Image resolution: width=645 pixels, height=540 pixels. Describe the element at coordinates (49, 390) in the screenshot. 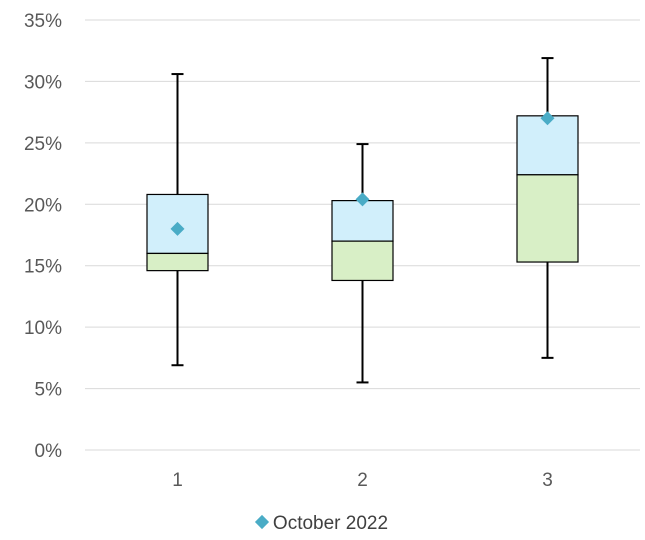

I see `y-tick-label: 5%` at that location.